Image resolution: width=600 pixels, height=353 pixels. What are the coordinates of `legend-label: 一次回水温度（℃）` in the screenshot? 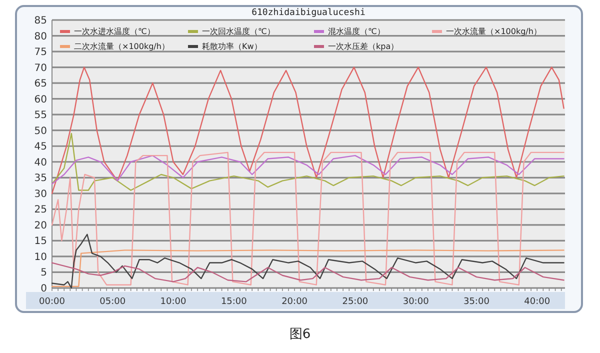 It's located at (238, 31).